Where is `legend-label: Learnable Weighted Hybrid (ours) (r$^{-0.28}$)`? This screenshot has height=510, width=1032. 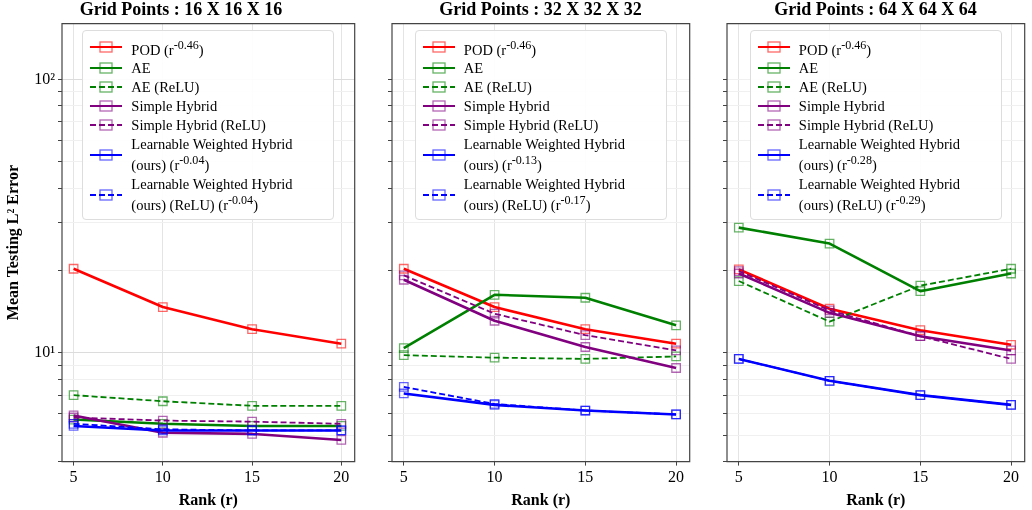
legend-label: Learnable Weighted Hybrid (ours) (r$^{-0.28}$) is located at coordinates (880, 155).